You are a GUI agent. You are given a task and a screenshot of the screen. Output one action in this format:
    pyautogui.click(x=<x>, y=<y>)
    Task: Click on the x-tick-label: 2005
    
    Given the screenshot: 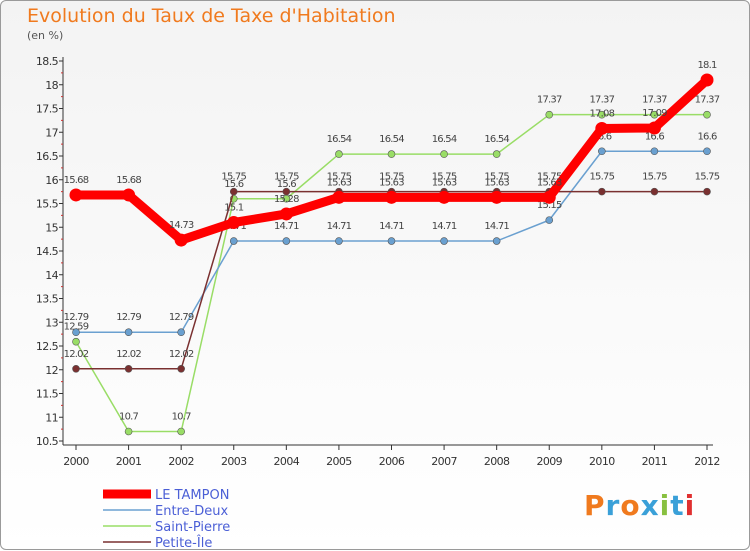 What is the action you would take?
    pyautogui.click(x=339, y=461)
    